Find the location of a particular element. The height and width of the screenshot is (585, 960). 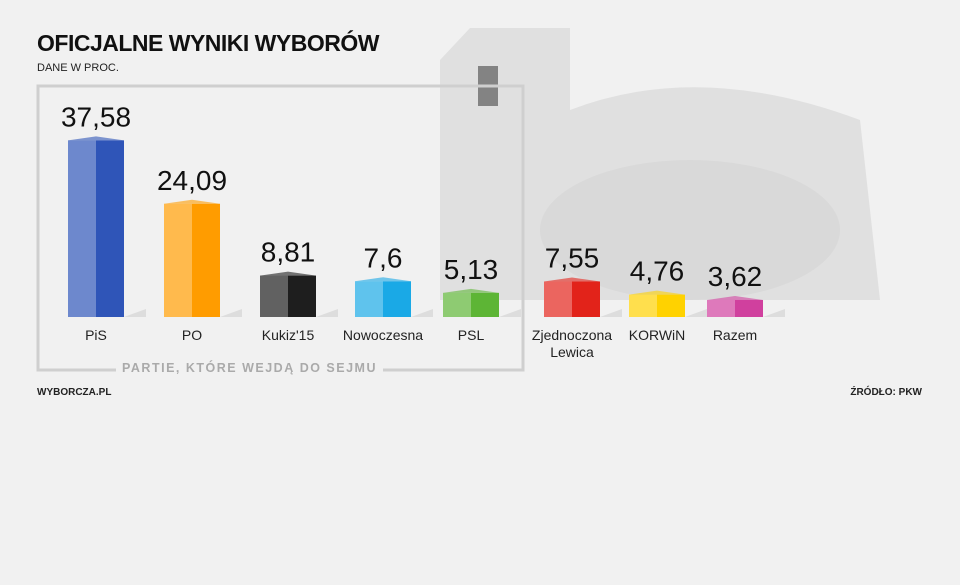

chart-title: OFICJALNE WYNIKI WYBORÓW is located at coordinates (208, 43).